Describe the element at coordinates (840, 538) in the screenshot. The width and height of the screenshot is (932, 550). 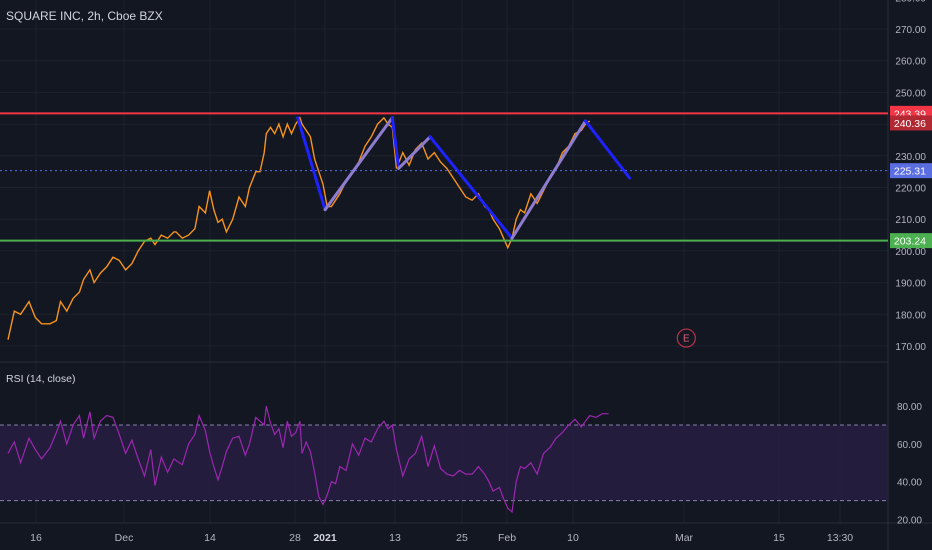
I see `time-tick-label: 13:30` at that location.